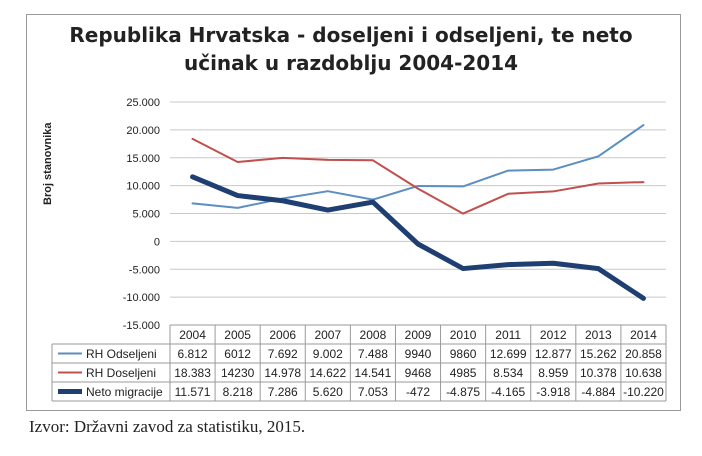 Image resolution: width=702 pixels, height=456 pixels. I want to click on table-value: -4.165, so click(508, 392).